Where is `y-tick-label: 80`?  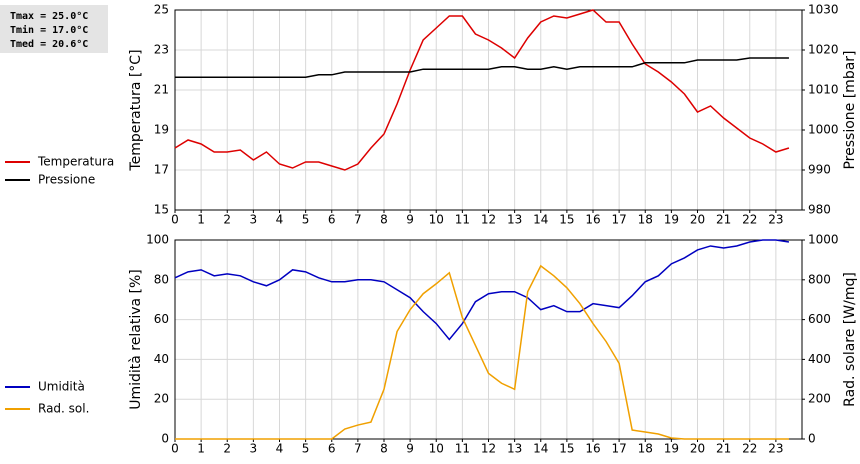
y-tick-label: 80 is located at coordinates (161, 279).